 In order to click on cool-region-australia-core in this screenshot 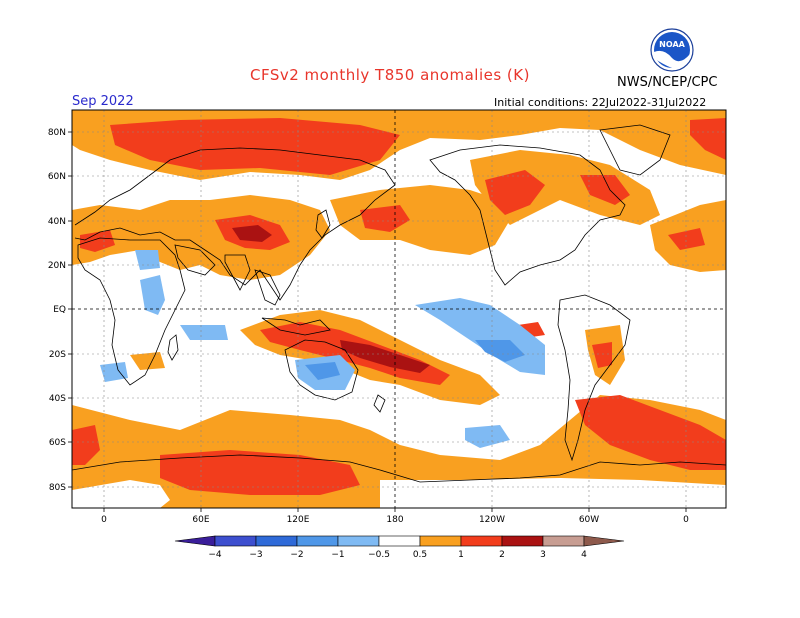, I will do `click(322, 371)`.